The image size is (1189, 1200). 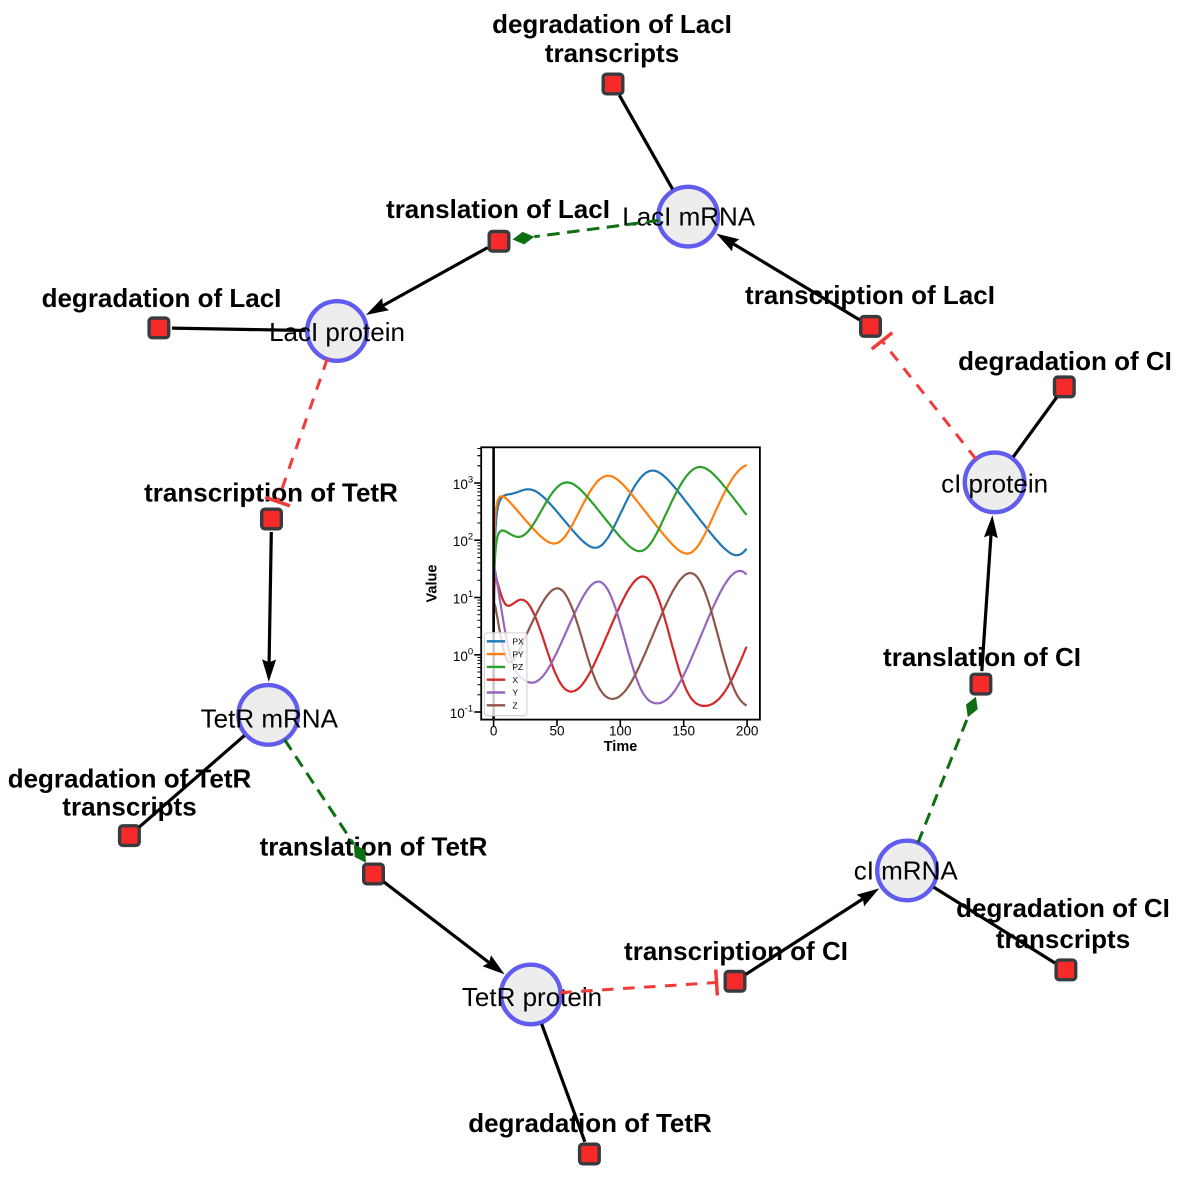 I want to click on svg-text: Time, so click(x=621, y=747).